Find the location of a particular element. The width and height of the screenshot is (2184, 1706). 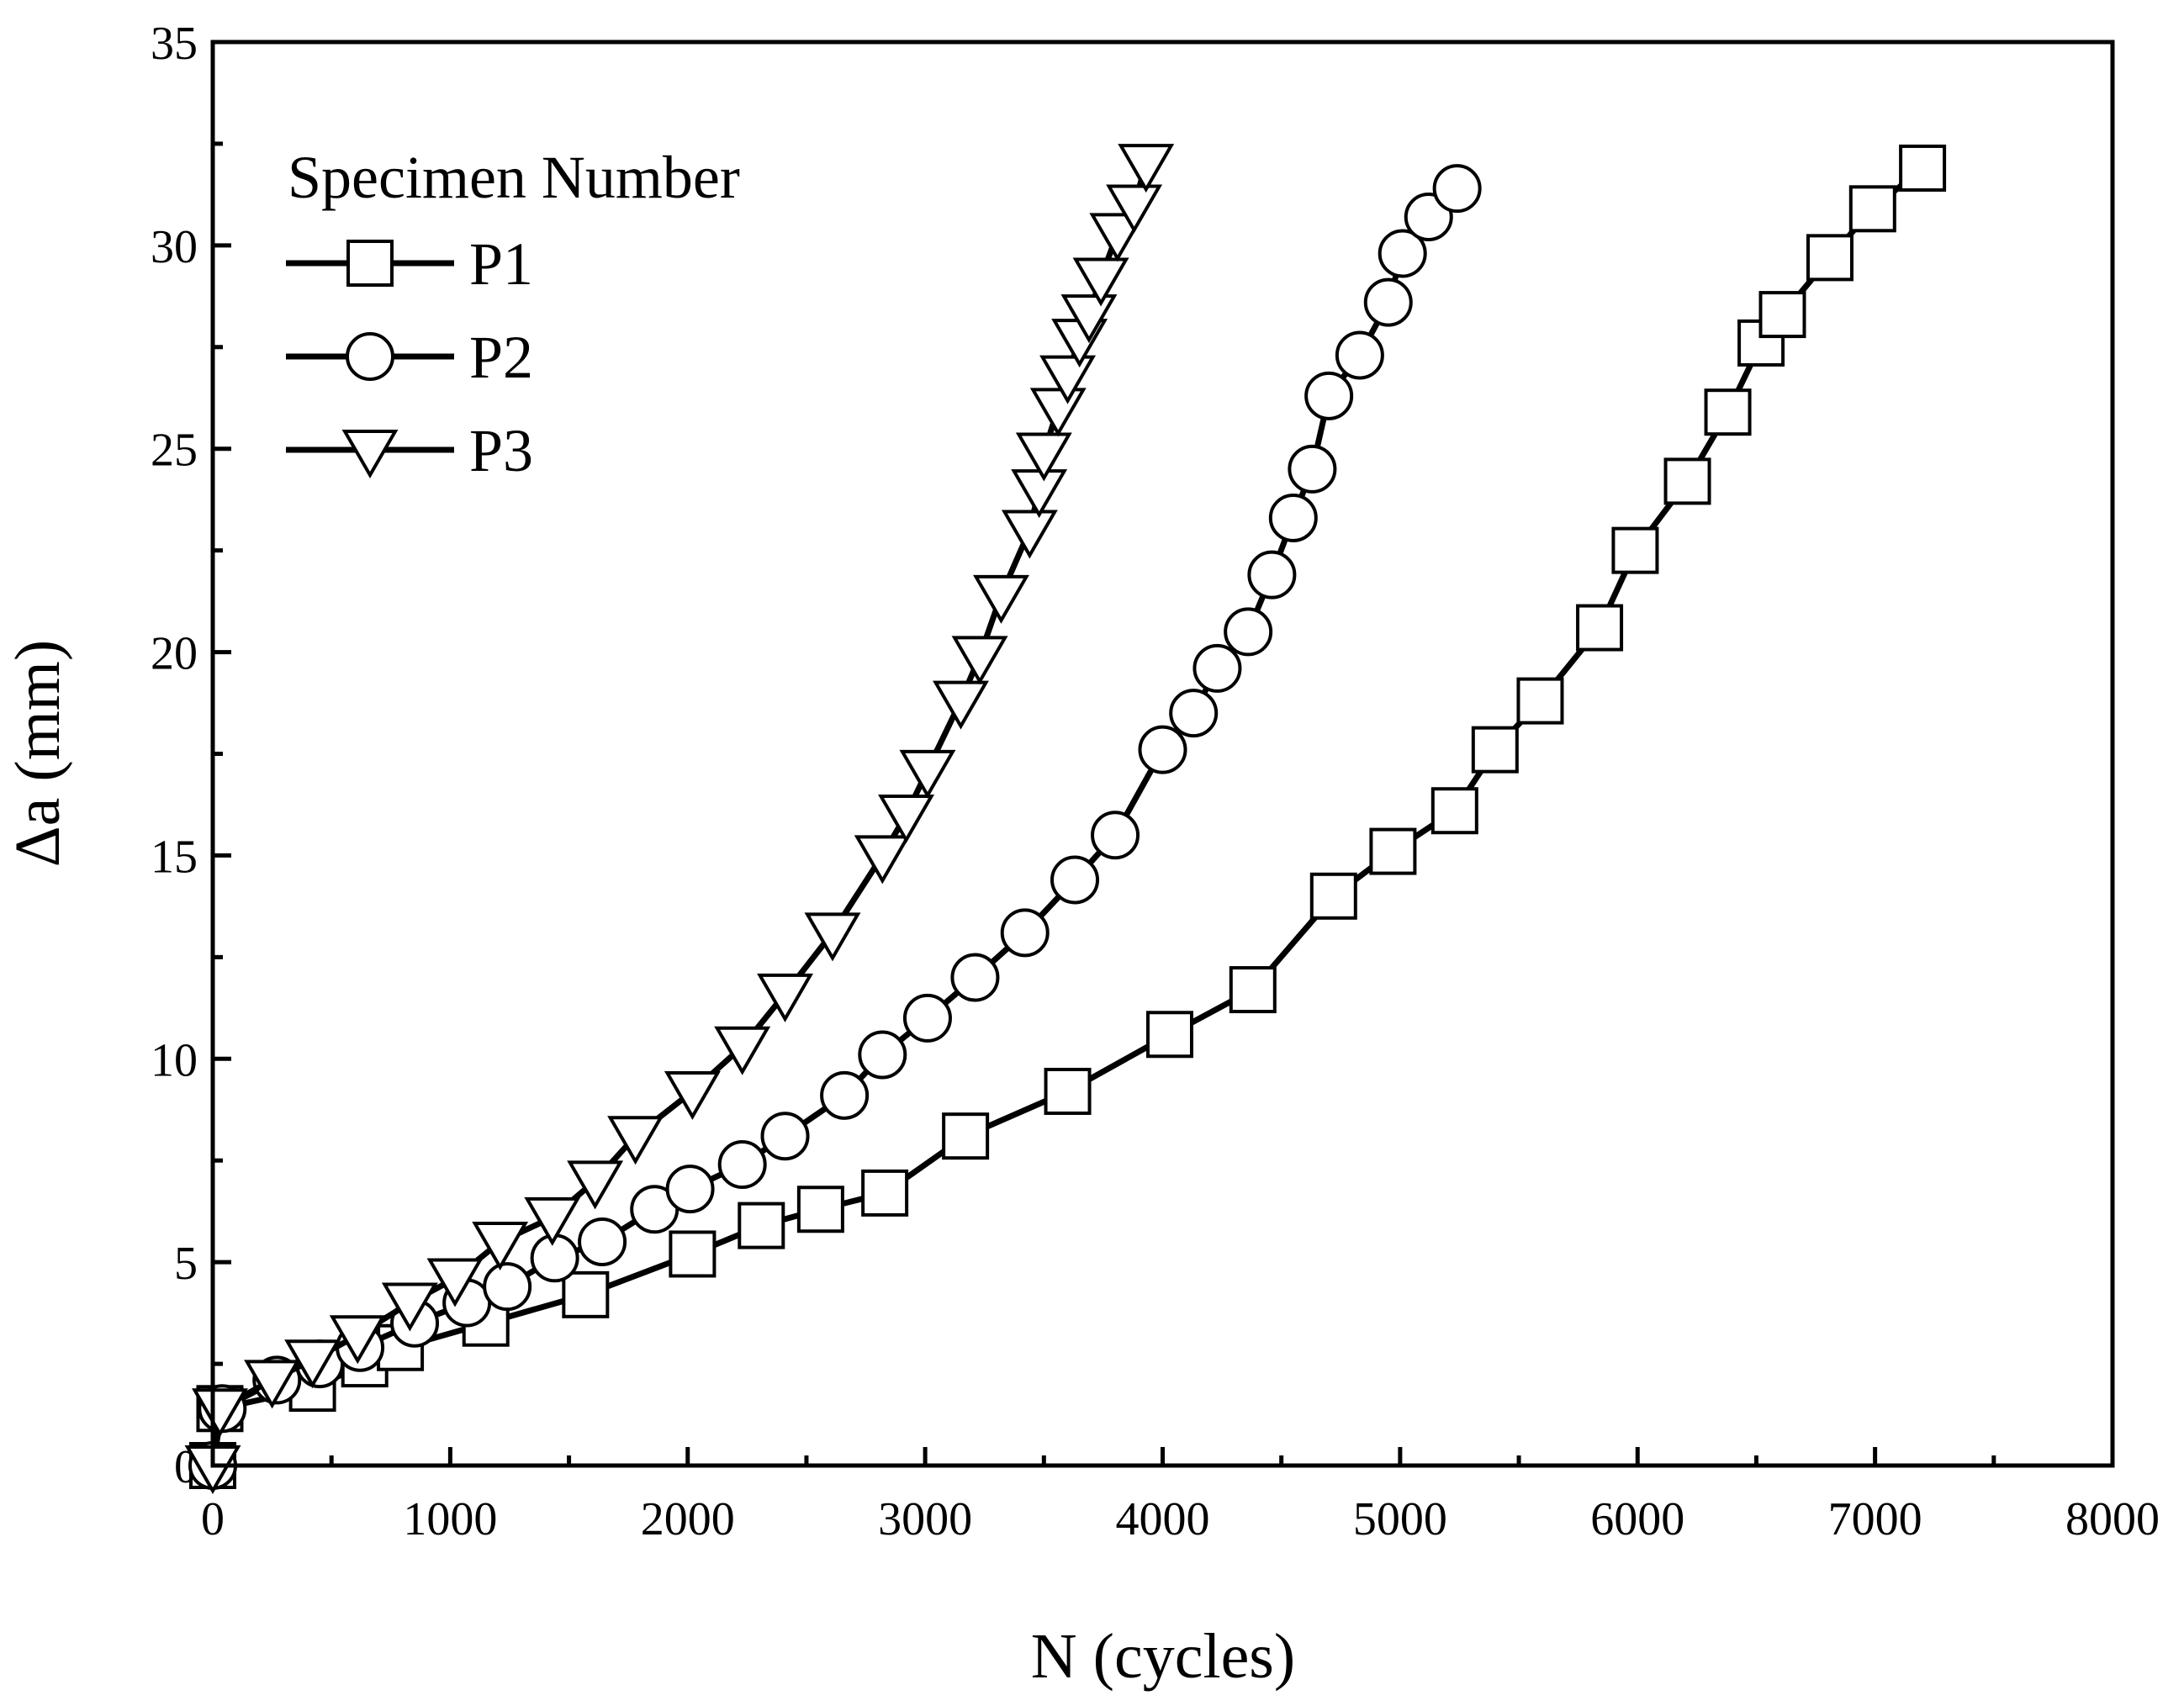

legend-label-p3: P3 is located at coordinates (501, 451).